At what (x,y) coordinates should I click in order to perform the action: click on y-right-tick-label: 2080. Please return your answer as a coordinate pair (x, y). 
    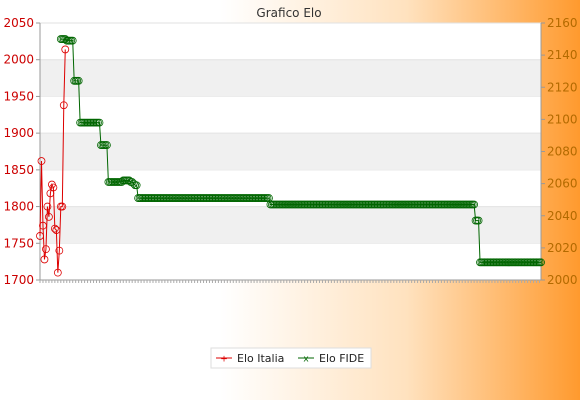
    Looking at the image, I should click on (562, 152).